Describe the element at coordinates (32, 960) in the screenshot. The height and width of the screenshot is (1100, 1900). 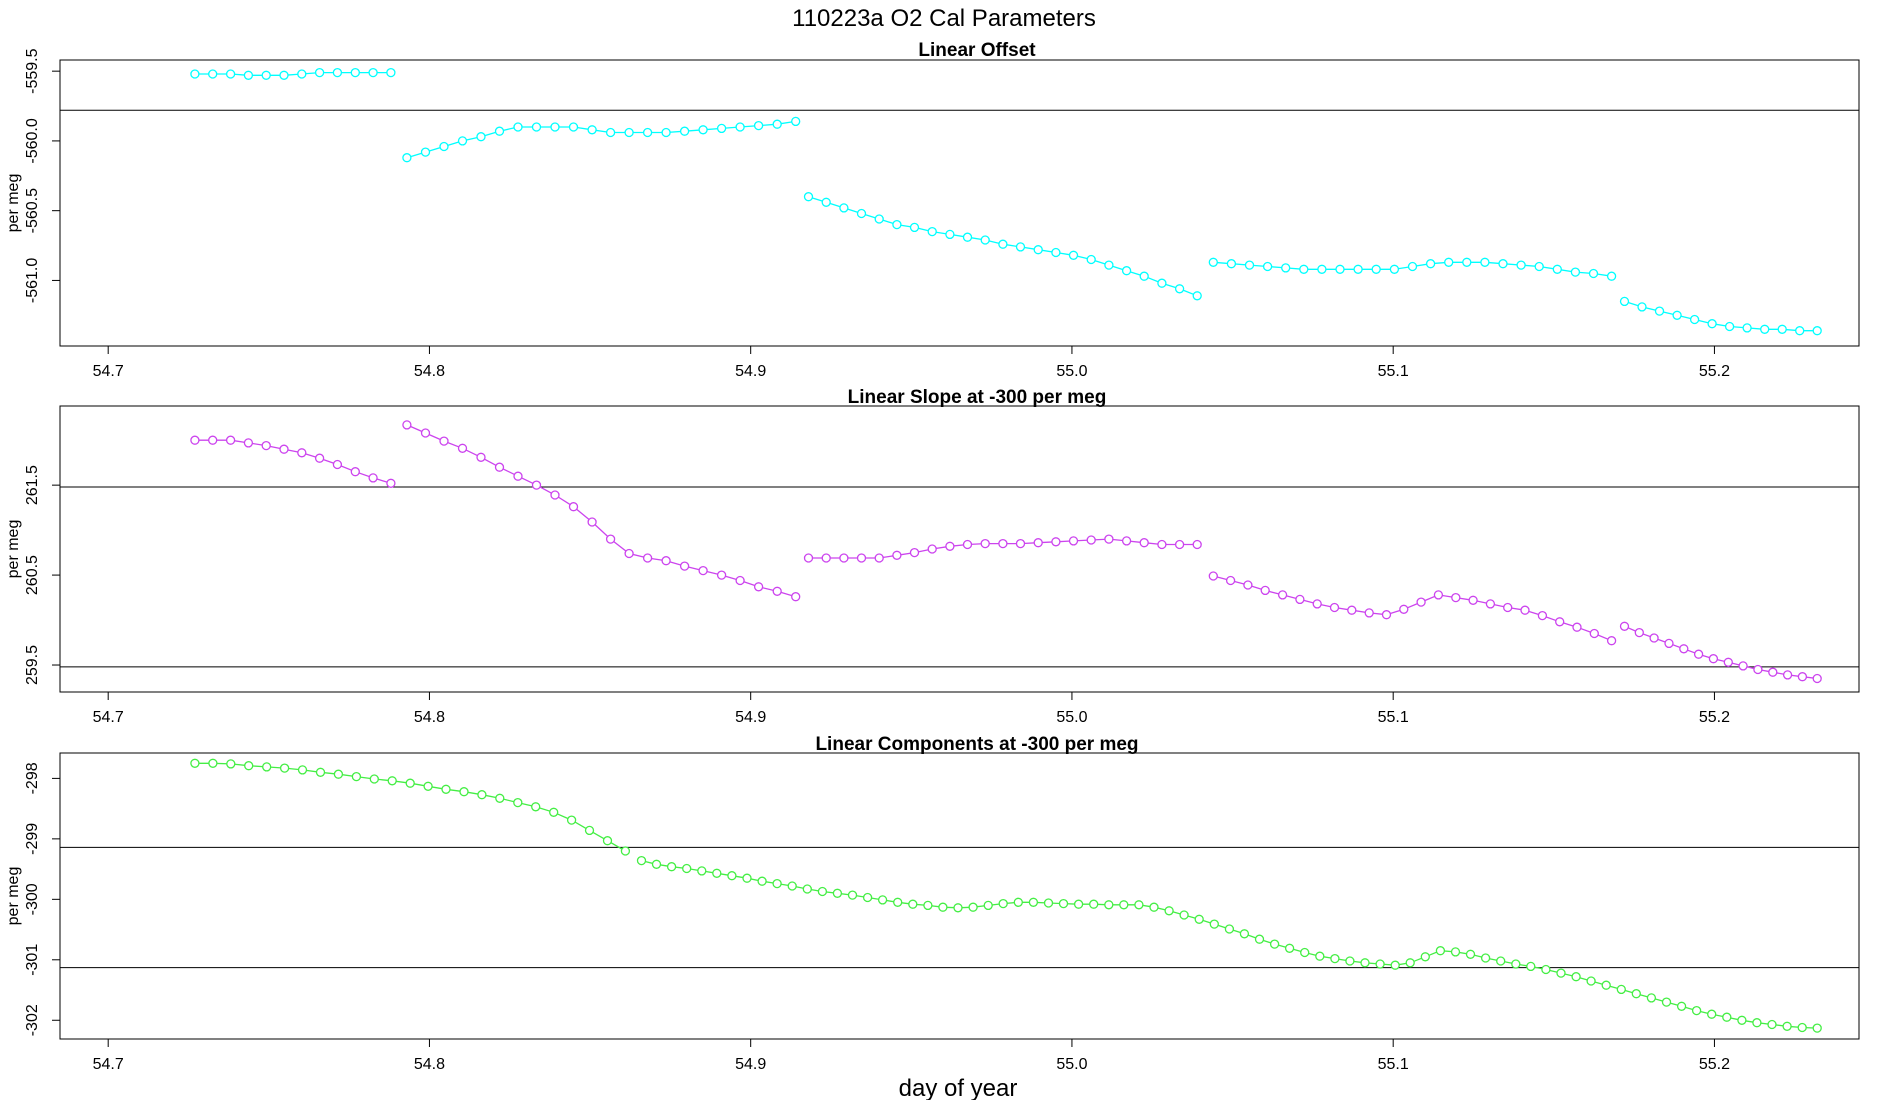
I see `y-tick-label: -301` at that location.